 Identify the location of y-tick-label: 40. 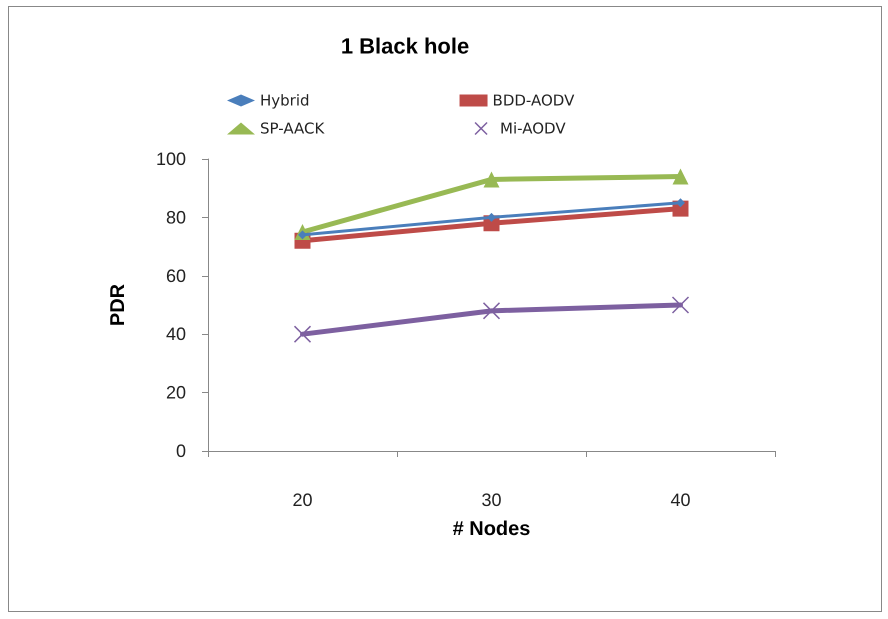
(176, 334).